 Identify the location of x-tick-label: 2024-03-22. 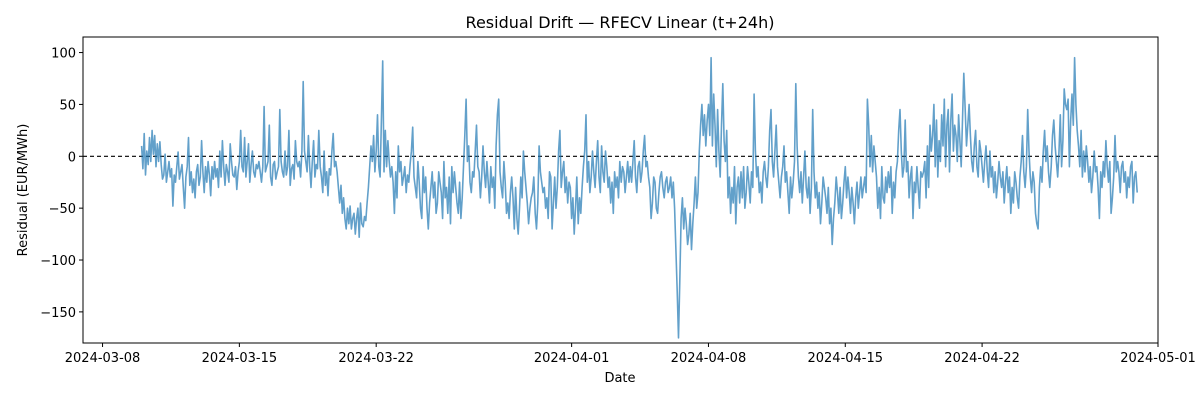
(376, 358).